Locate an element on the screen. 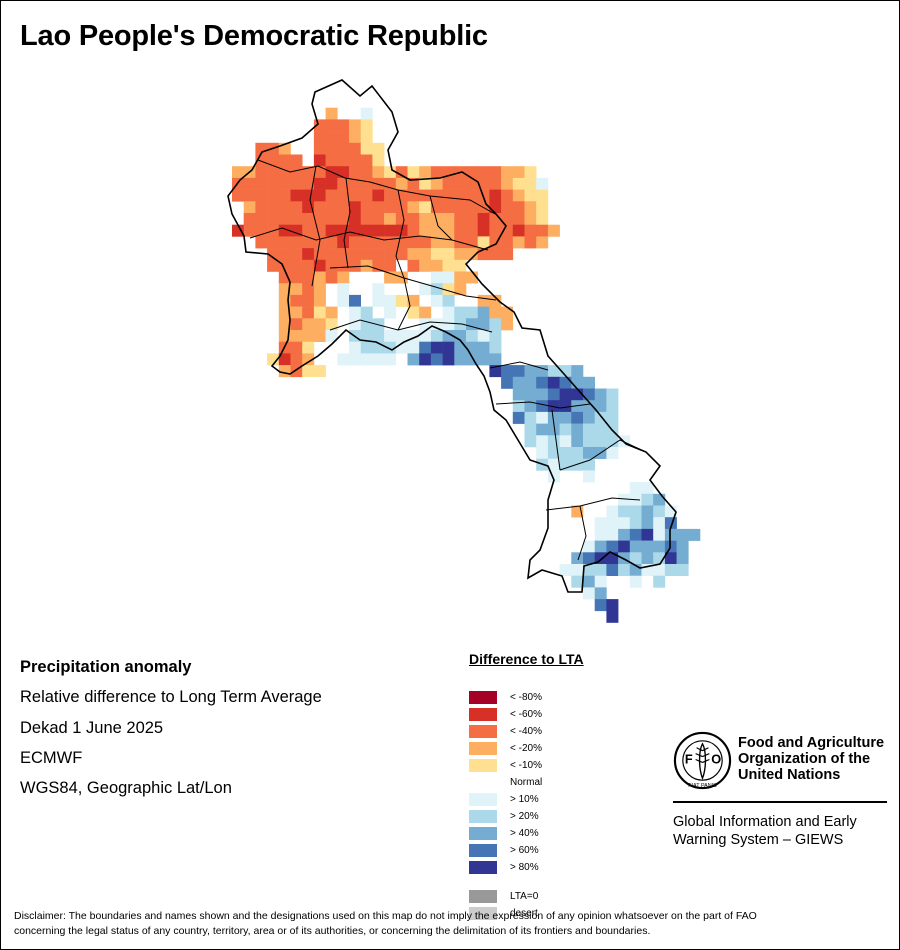 Image resolution: width=900 pixels, height=950 pixels. info-heading: Precipitation anomaly is located at coordinates (106, 667).